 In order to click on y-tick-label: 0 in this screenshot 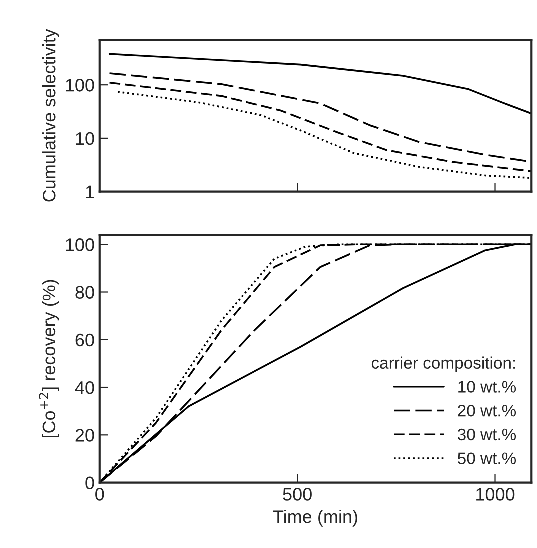, I will do `click(90, 483)`.